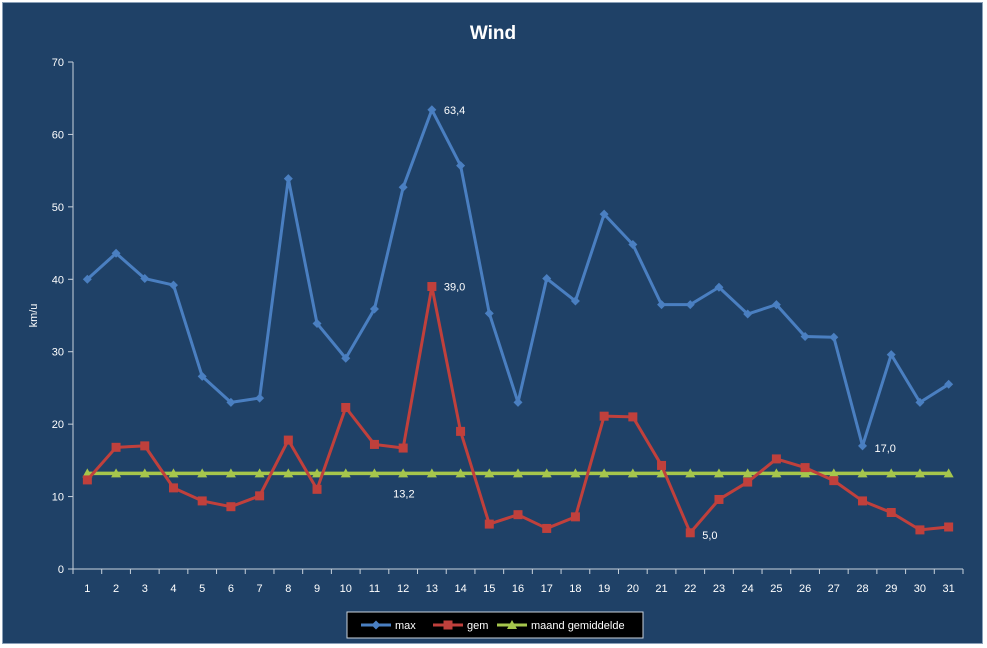 The image size is (987, 648). I want to click on x-tick-label: 21, so click(661, 589).